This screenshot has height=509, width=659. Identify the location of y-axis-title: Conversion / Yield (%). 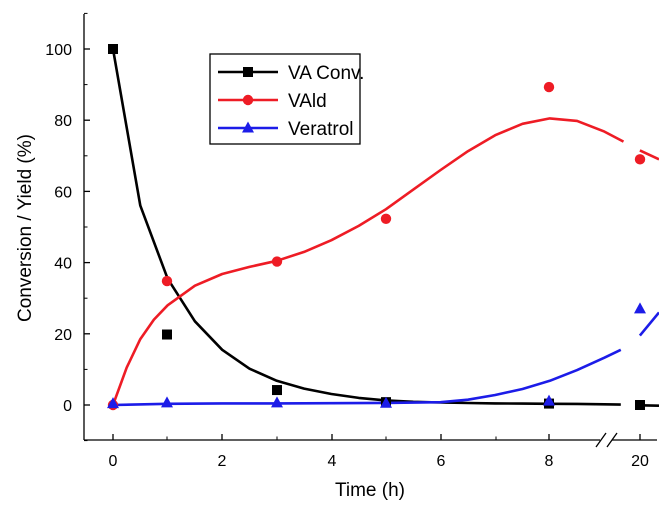
(25, 228).